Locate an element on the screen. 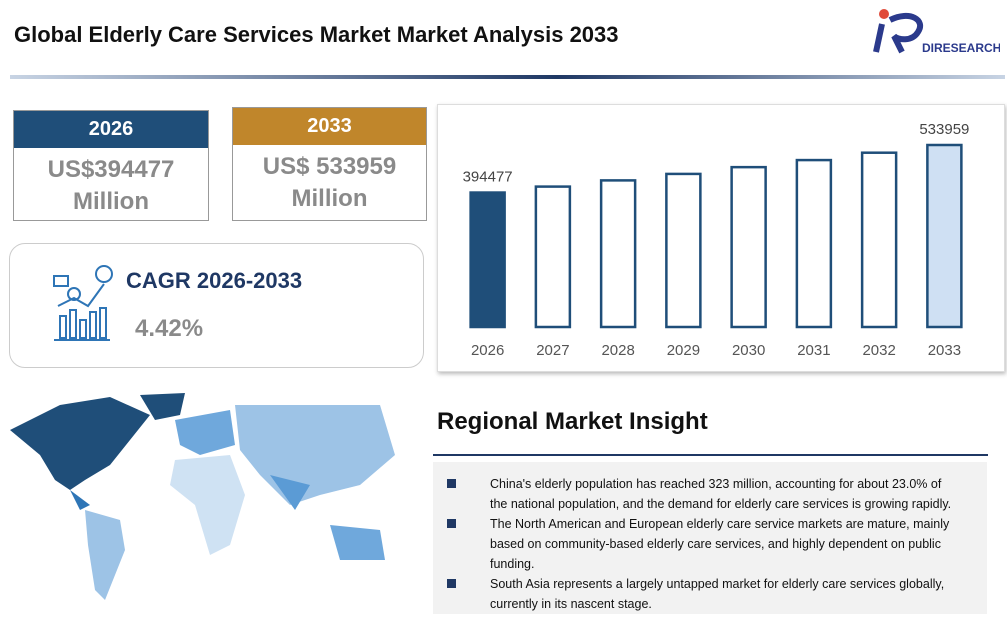  card-value: US$ 533959 Million is located at coordinates (329, 182).